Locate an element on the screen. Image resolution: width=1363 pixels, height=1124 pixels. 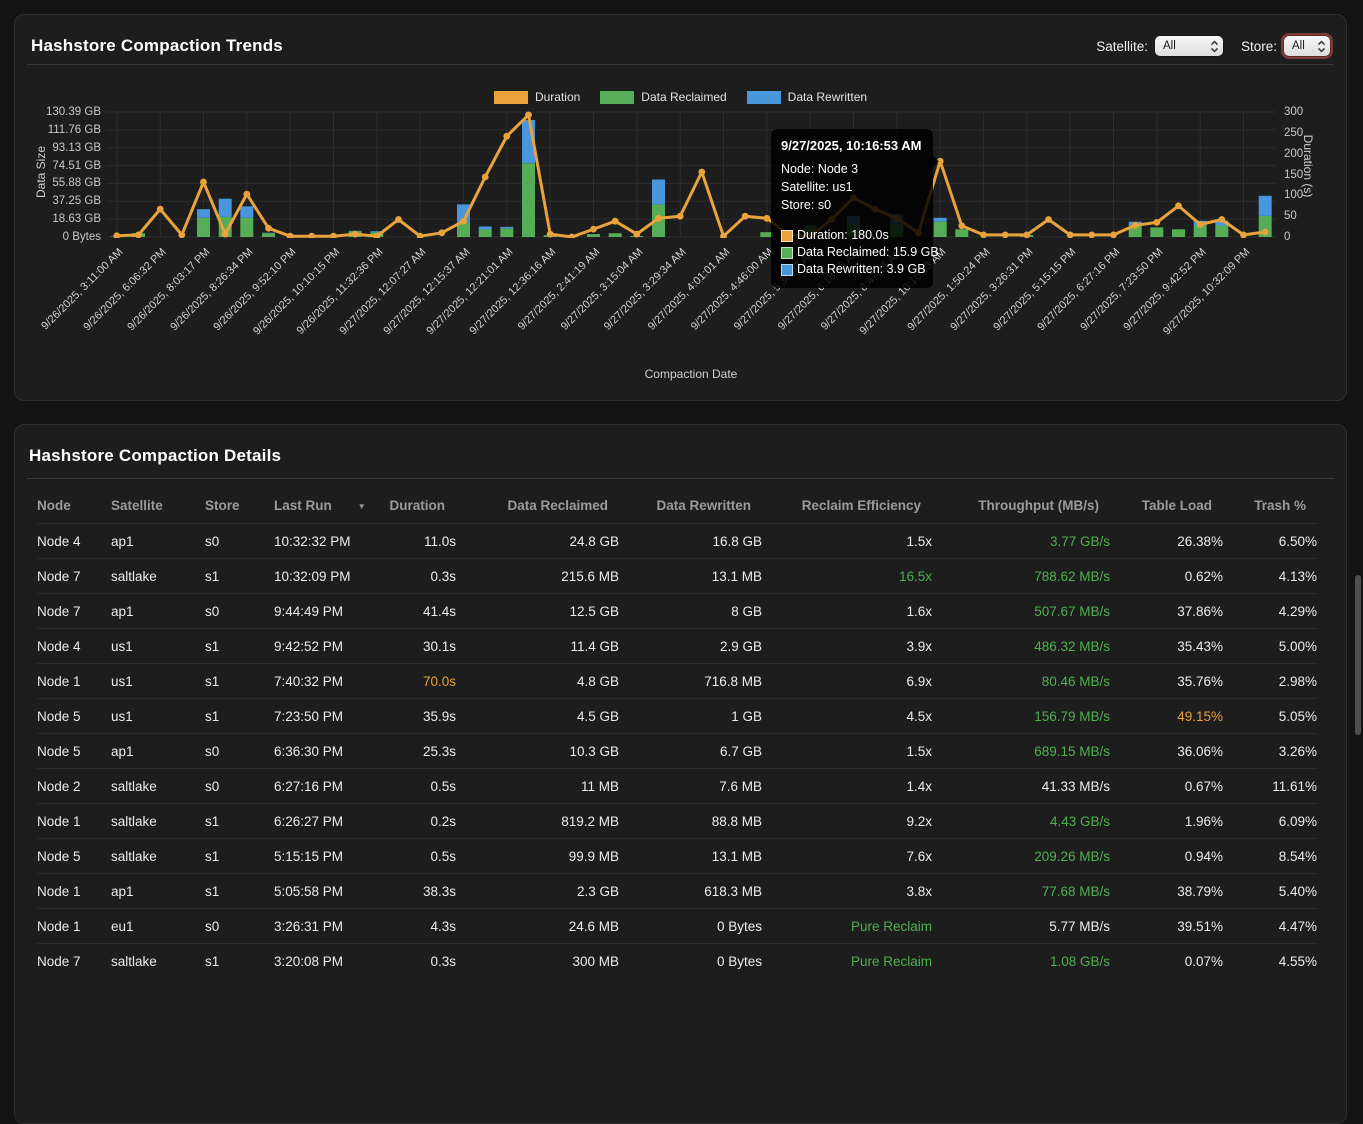
cell-throughput-mb-s: 209.26 MB/s is located at coordinates (1072, 856).